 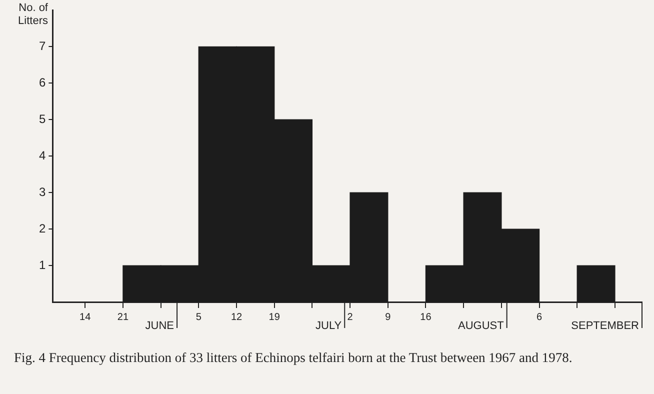 What do you see at coordinates (274, 317) in the screenshot?
I see `x-tick-label: 19` at bounding box center [274, 317].